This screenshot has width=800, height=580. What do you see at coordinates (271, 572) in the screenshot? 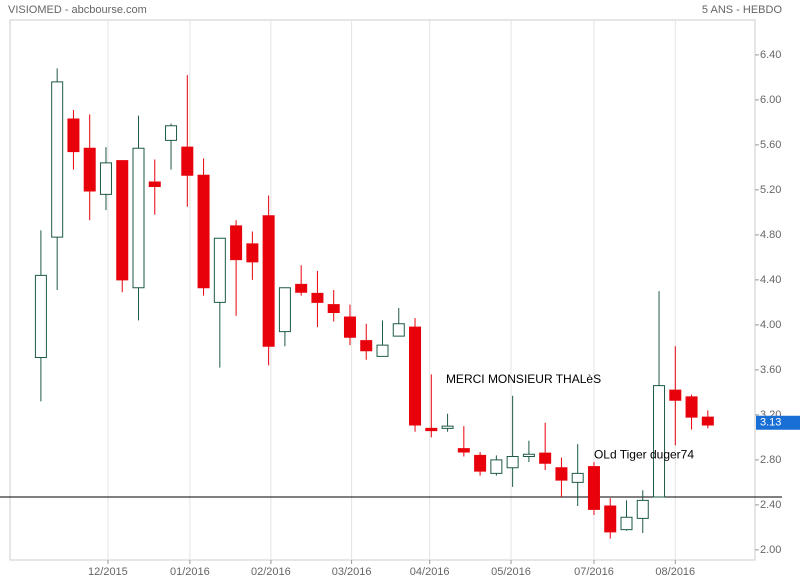
I see `x-tick-label: 02/2016` at bounding box center [271, 572].